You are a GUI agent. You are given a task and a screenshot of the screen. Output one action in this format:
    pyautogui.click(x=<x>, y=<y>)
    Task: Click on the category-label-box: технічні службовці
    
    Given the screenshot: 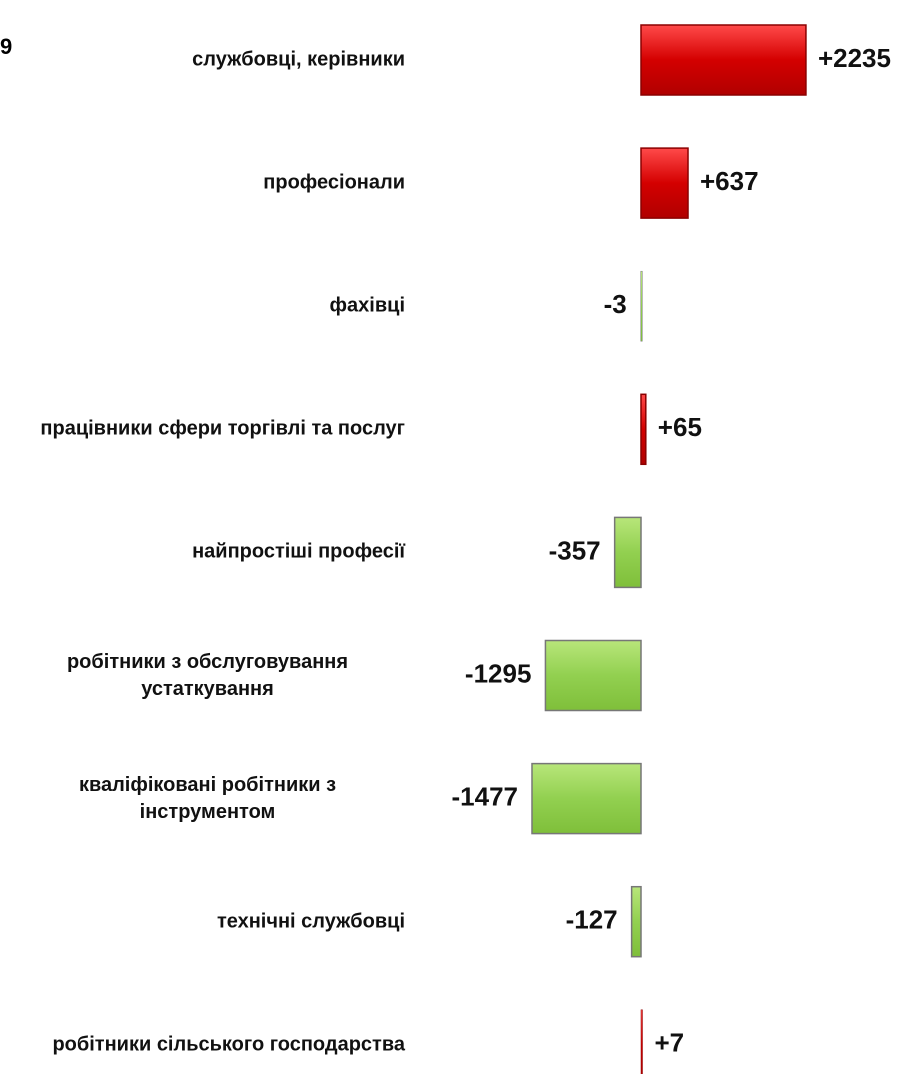 What is the action you would take?
    pyautogui.click(x=202, y=921)
    